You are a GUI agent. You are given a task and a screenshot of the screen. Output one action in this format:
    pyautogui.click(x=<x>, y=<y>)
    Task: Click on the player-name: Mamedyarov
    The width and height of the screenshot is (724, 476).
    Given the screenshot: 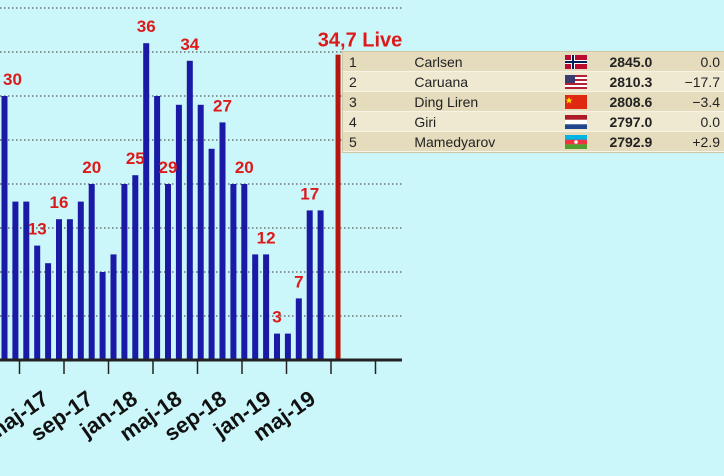 What is the action you would take?
    pyautogui.click(x=486, y=141)
    